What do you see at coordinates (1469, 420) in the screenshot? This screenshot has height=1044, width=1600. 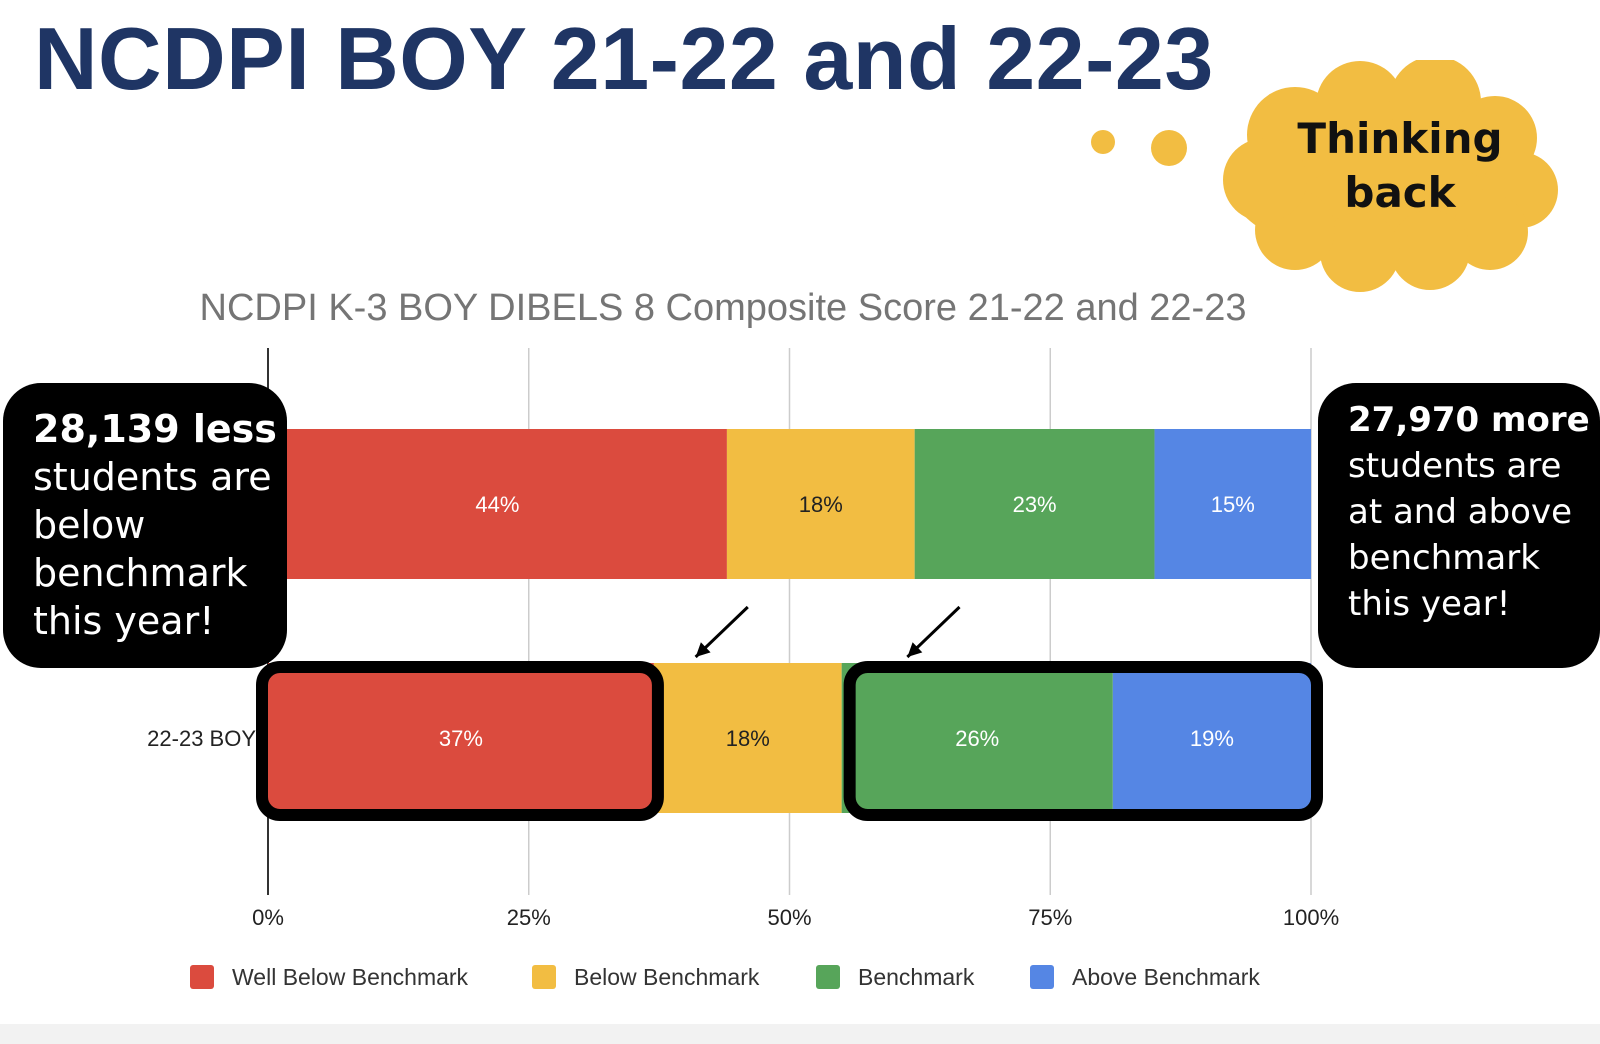 I see `callout-right-headline: 27,970 more` at bounding box center [1469, 420].